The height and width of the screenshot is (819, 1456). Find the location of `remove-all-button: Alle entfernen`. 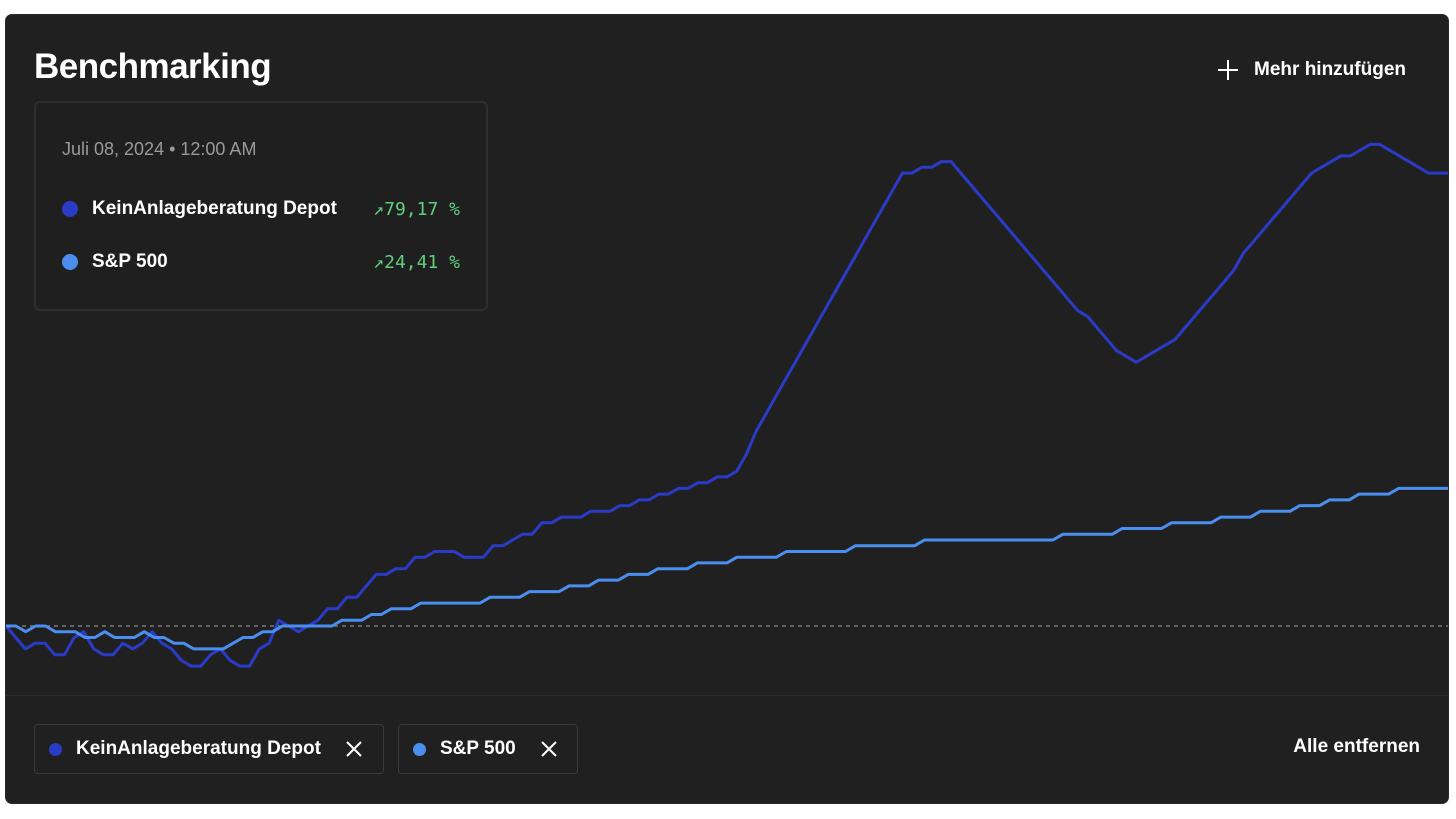

remove-all-button: Alle entfernen is located at coordinates (1356, 746).